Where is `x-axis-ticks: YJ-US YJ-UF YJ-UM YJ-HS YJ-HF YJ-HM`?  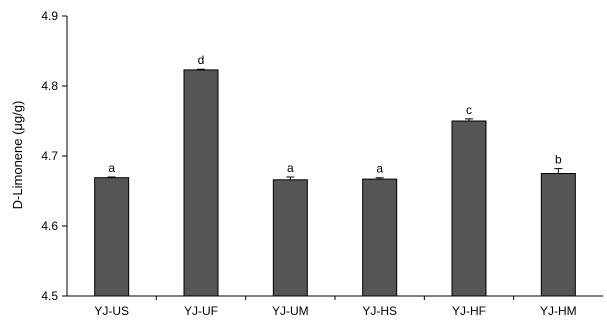
x-axis-ticks: YJ-US YJ-UF YJ-UM YJ-HS YJ-HF YJ-HM is located at coordinates (335, 307).